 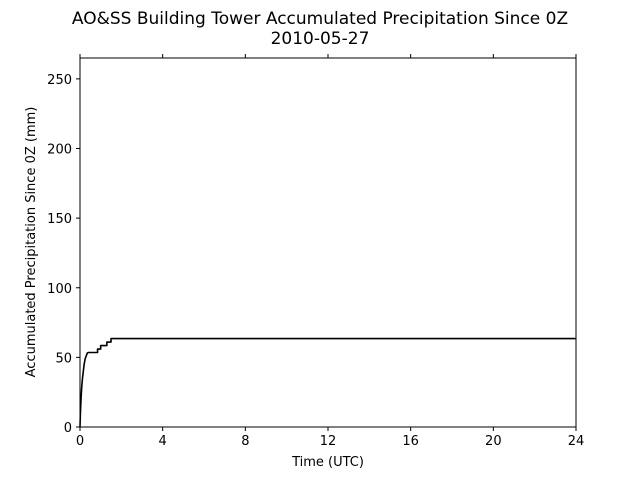 What do you see at coordinates (68, 428) in the screenshot?
I see `y-tick-label-0: 0` at bounding box center [68, 428].